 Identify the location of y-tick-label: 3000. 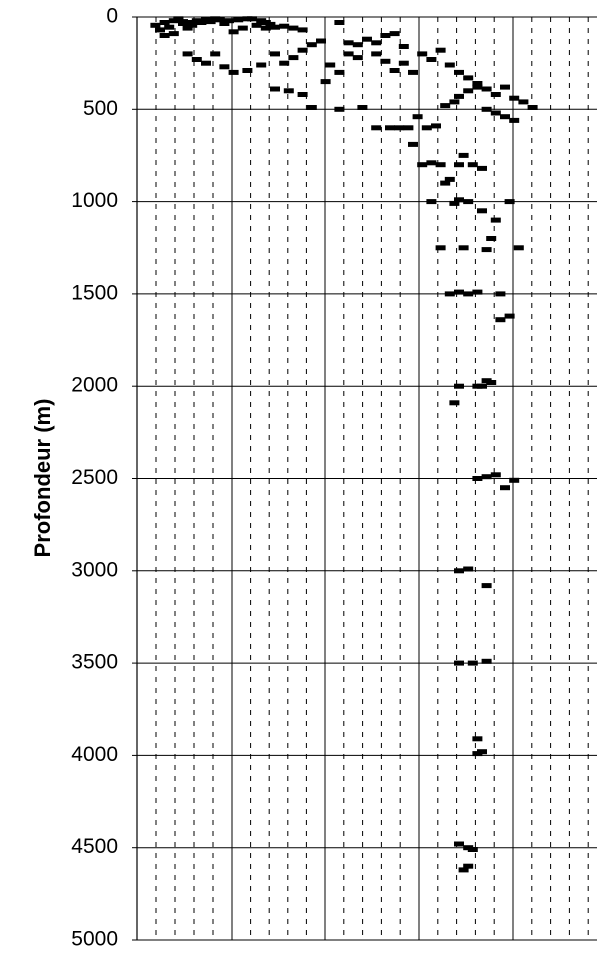
(94, 569).